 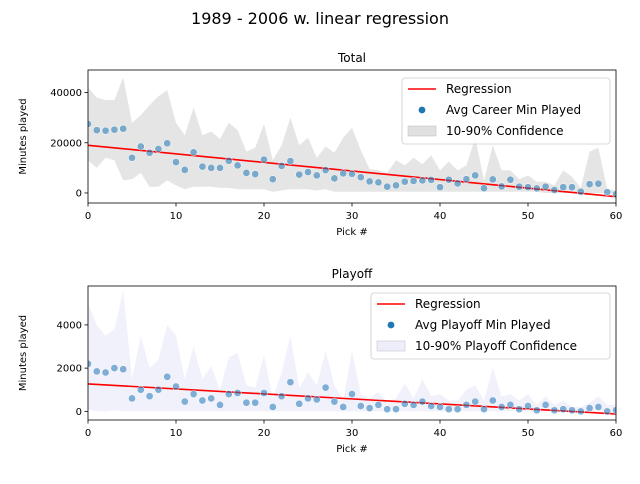 I want to click on total-legend-band-swatch, so click(x=422, y=131).